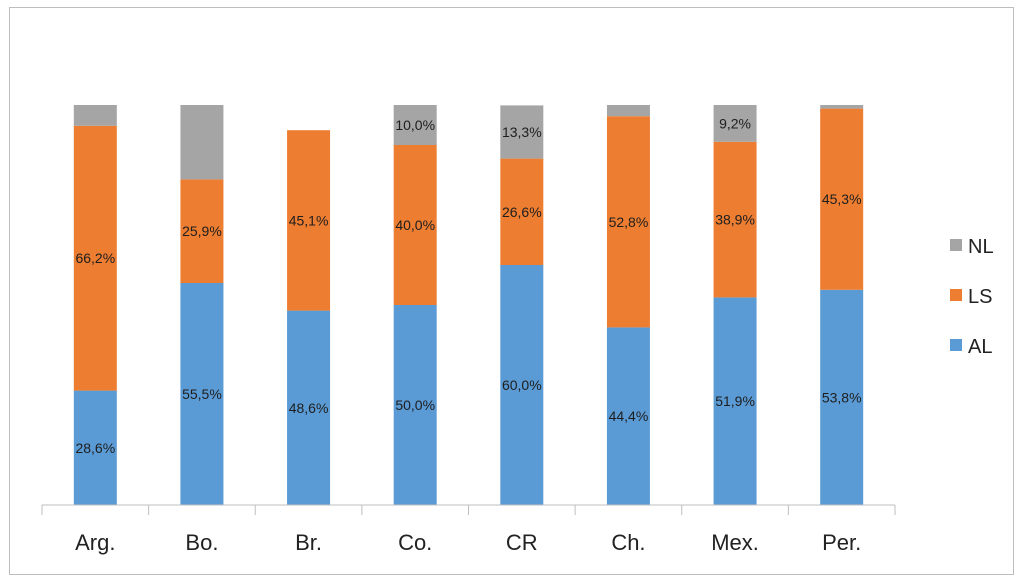 This screenshot has width=1017, height=577. I want to click on data-label: 25,9%, so click(202, 231).